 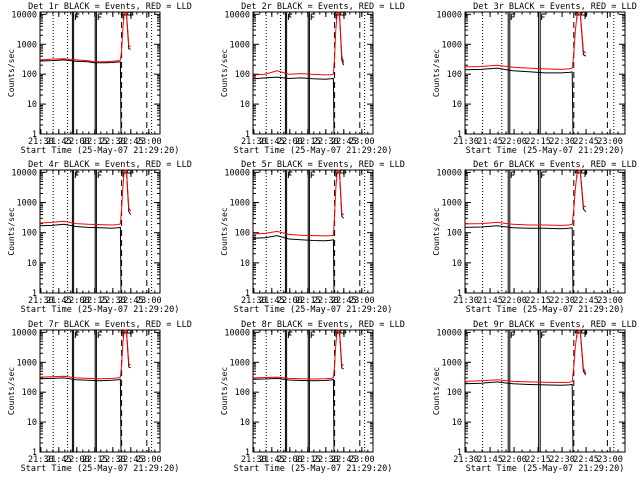 What do you see at coordinates (555, 325) in the screenshot?
I see `panel-title: Det 9r BLACK = Events, RED = LLD` at bounding box center [555, 325].